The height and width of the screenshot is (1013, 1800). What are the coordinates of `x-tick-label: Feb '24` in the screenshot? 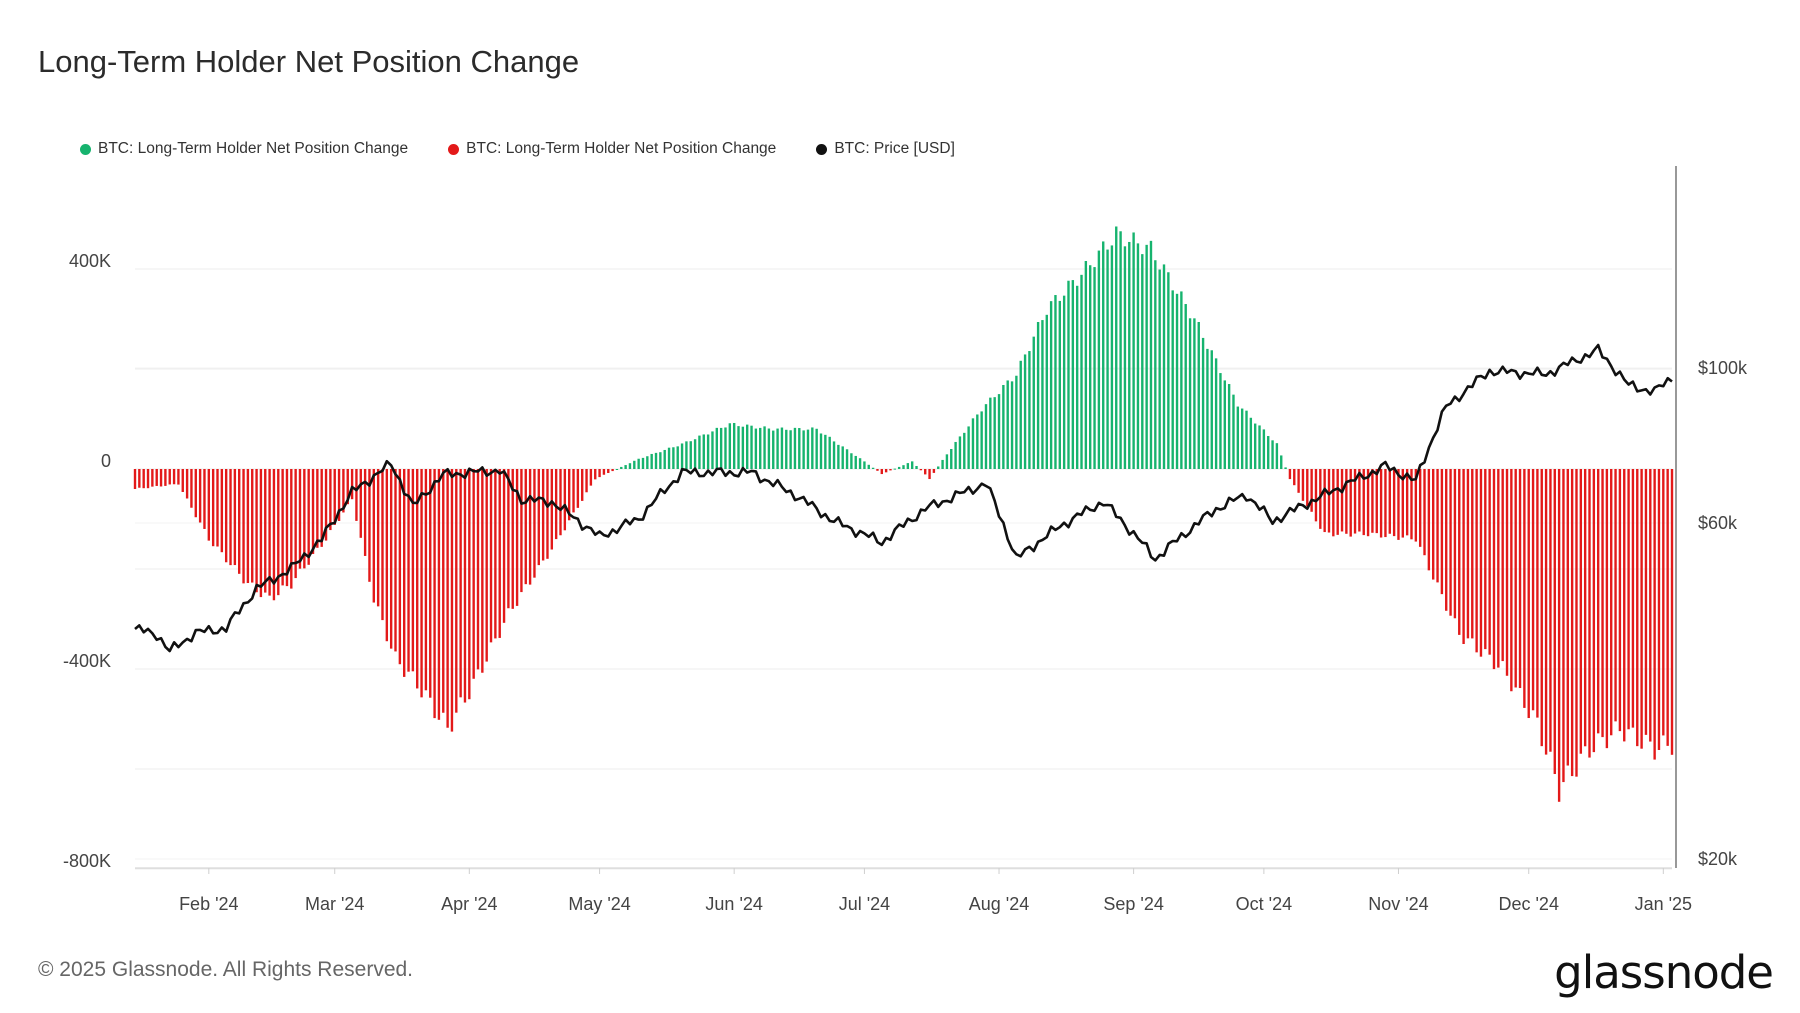 It's located at (208, 904).